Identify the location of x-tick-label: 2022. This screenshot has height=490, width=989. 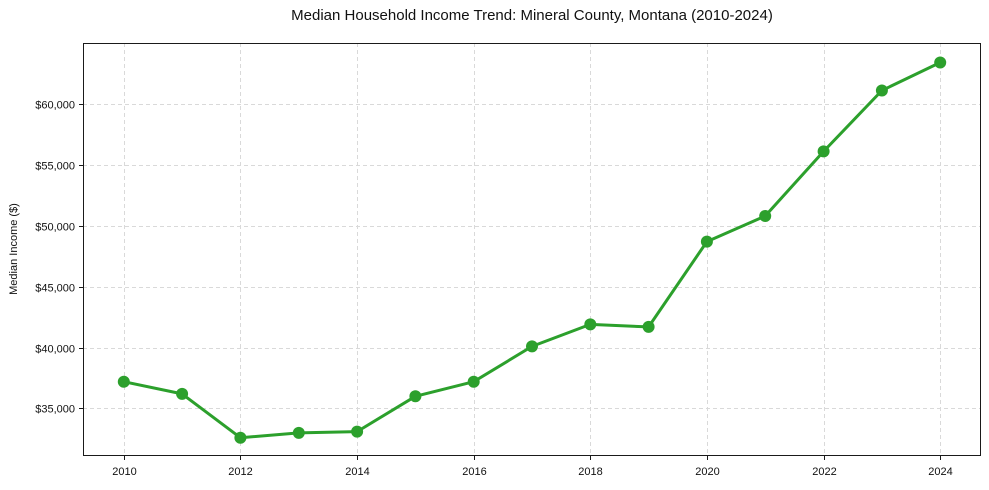
(824, 472).